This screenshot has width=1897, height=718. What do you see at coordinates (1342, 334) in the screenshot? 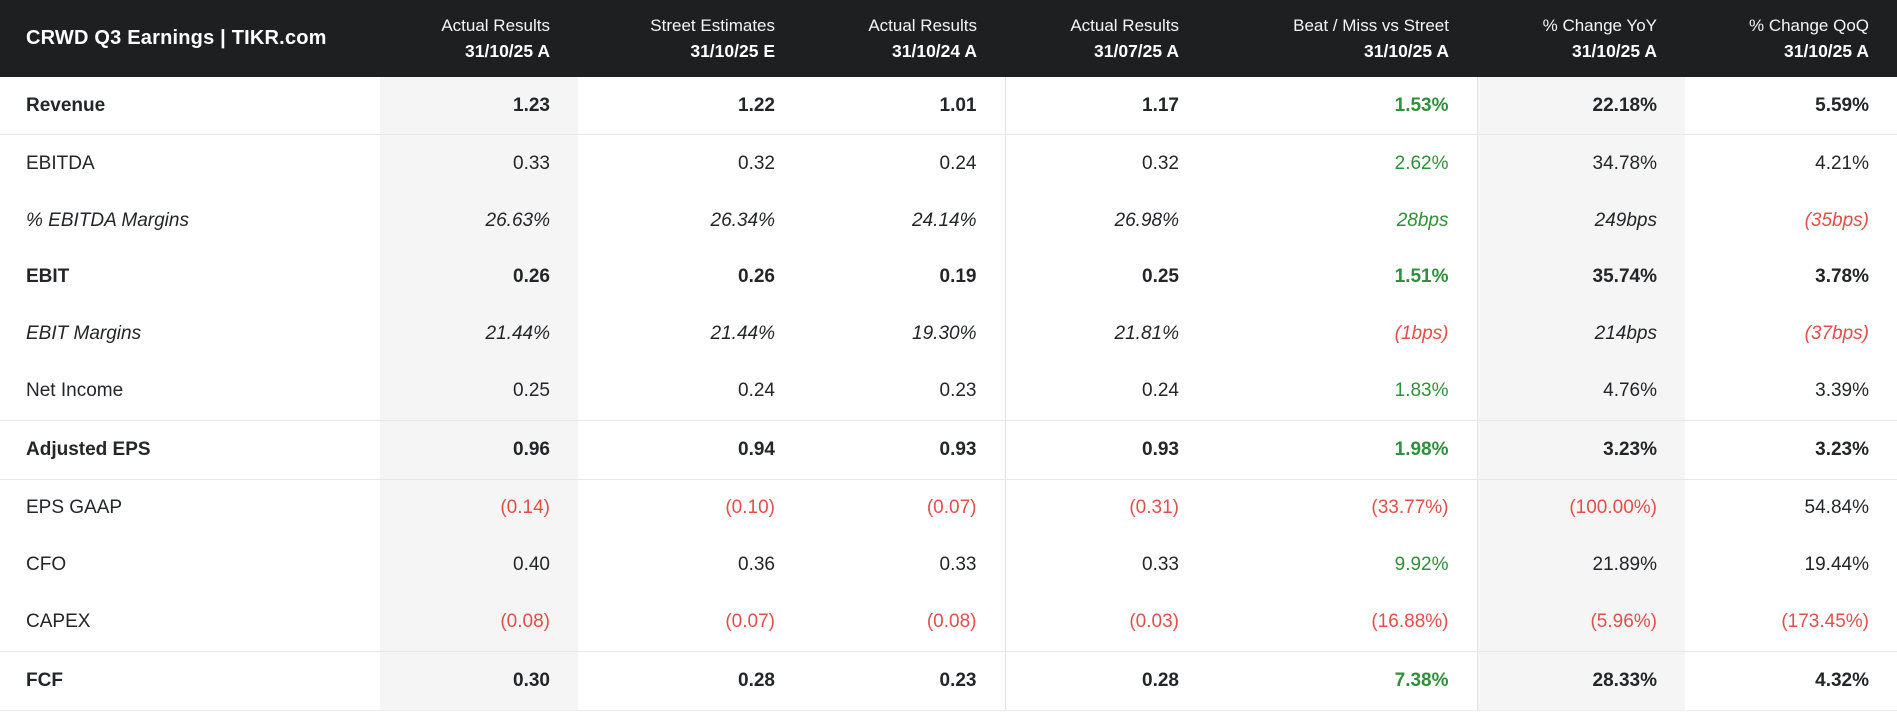
I see `cell-beat-miss: (1bps)` at bounding box center [1342, 334].